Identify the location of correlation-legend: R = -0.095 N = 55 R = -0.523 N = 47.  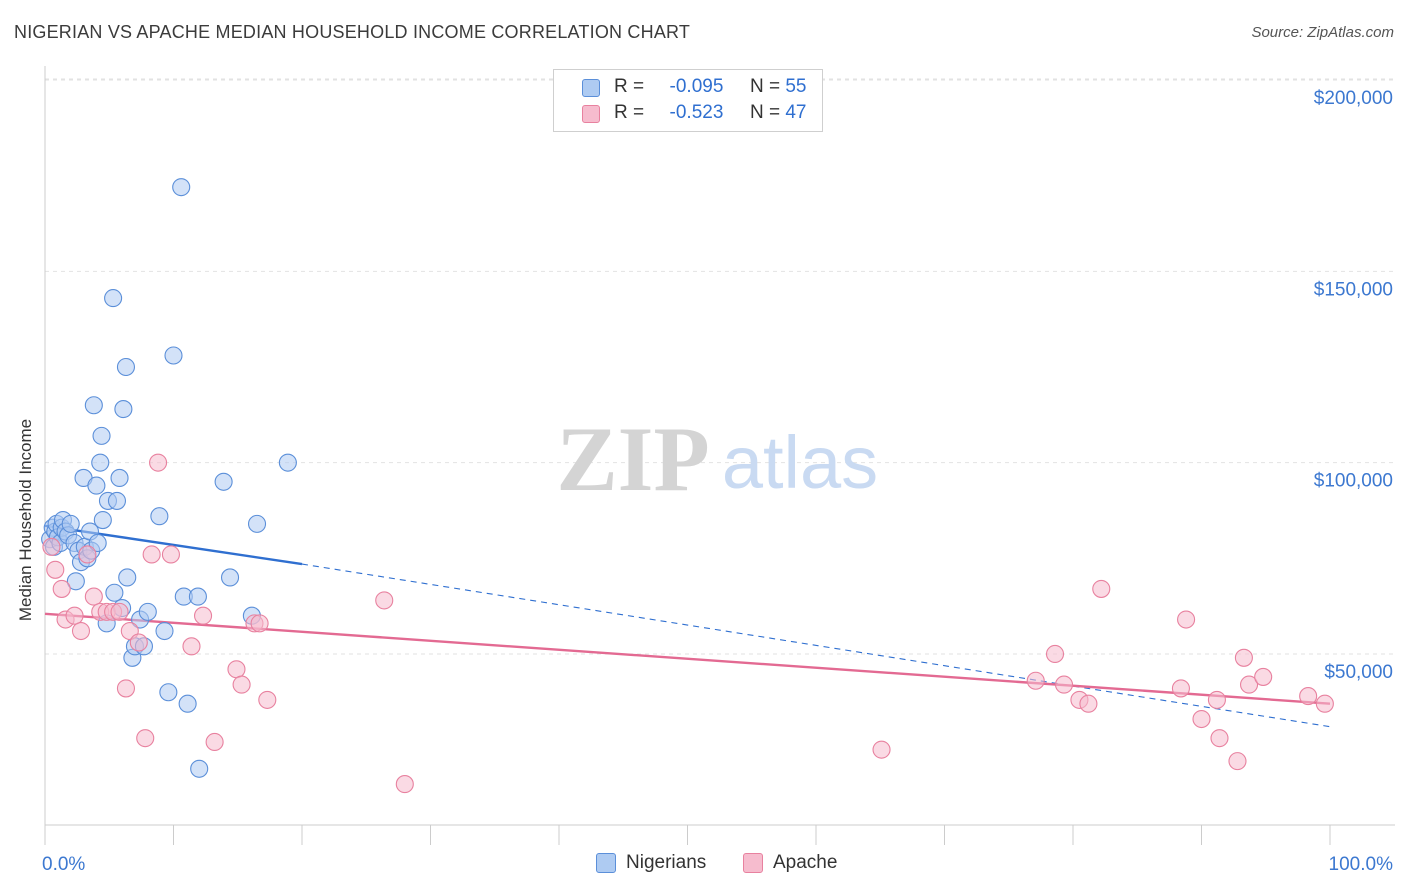
(688, 100).